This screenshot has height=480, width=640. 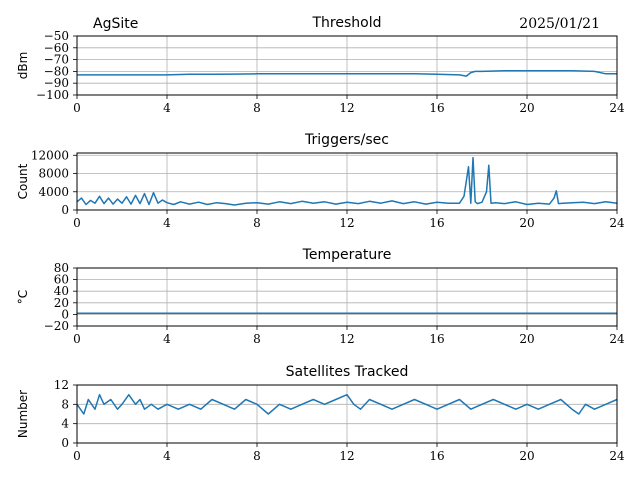 I want to click on y-tick-label: −90, so click(x=56, y=83).